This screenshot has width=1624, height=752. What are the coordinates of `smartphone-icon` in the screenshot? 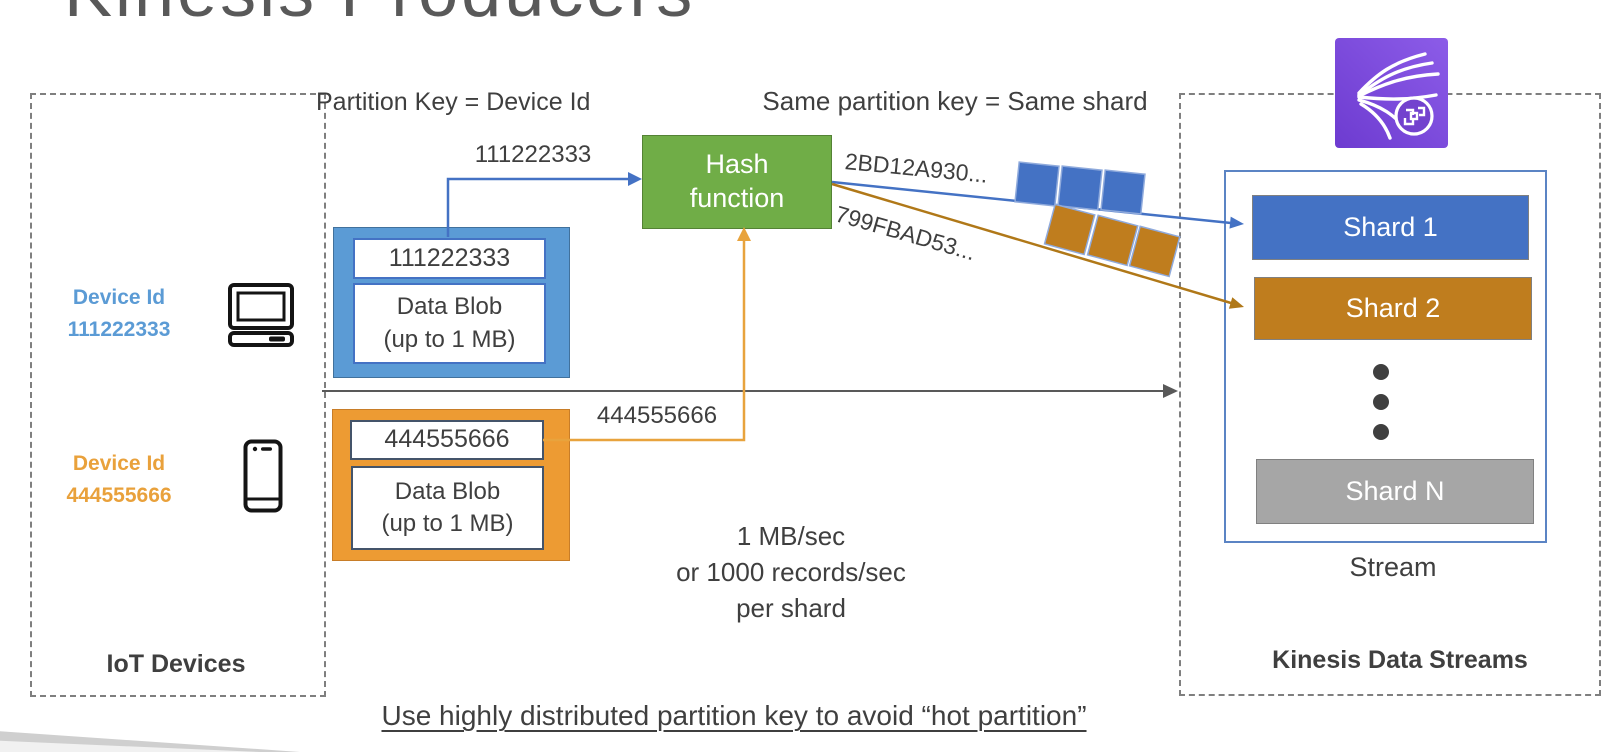 It's located at (263, 476).